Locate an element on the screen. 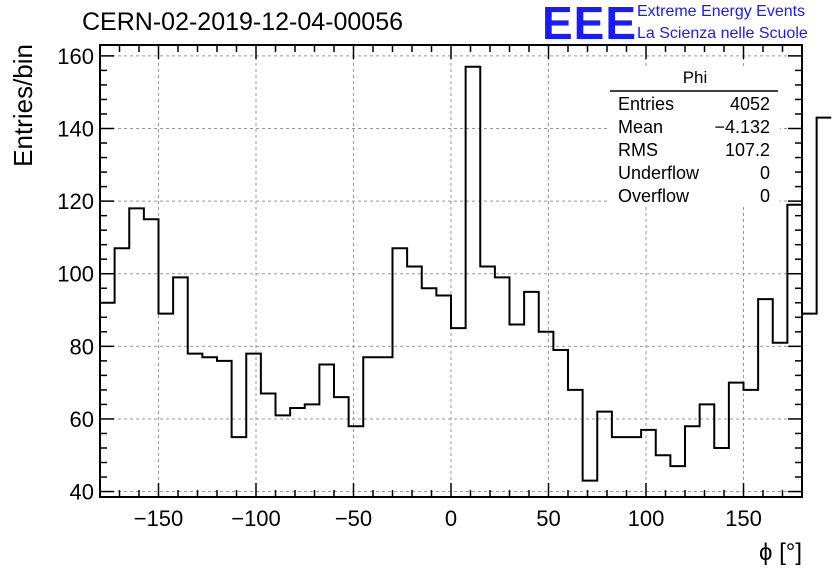 Image resolution: width=836 pixels, height=572 pixels. org-name-line1: Extreme Energy Events is located at coordinates (721, 11).